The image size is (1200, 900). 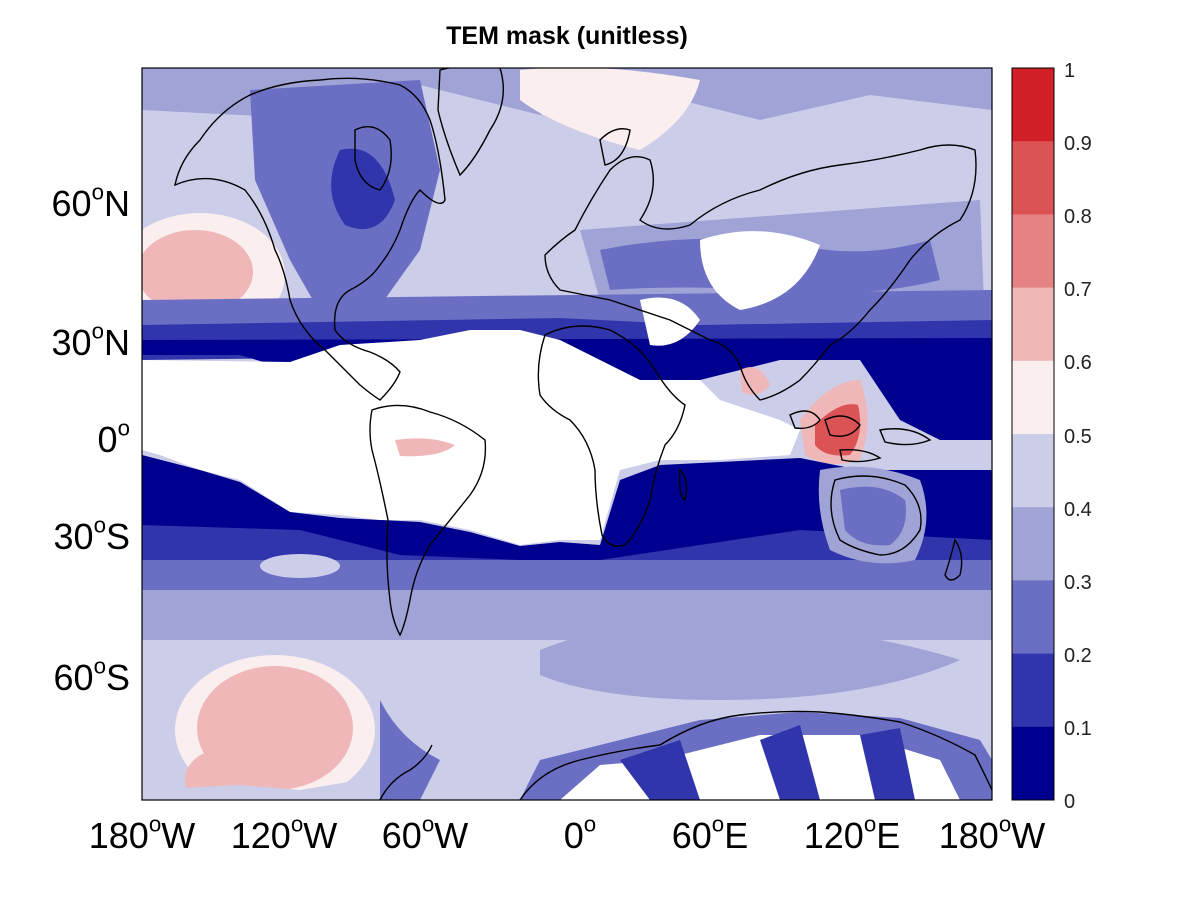 What do you see at coordinates (1070, 802) in the screenshot?
I see `colorbar-label-0: 0` at bounding box center [1070, 802].